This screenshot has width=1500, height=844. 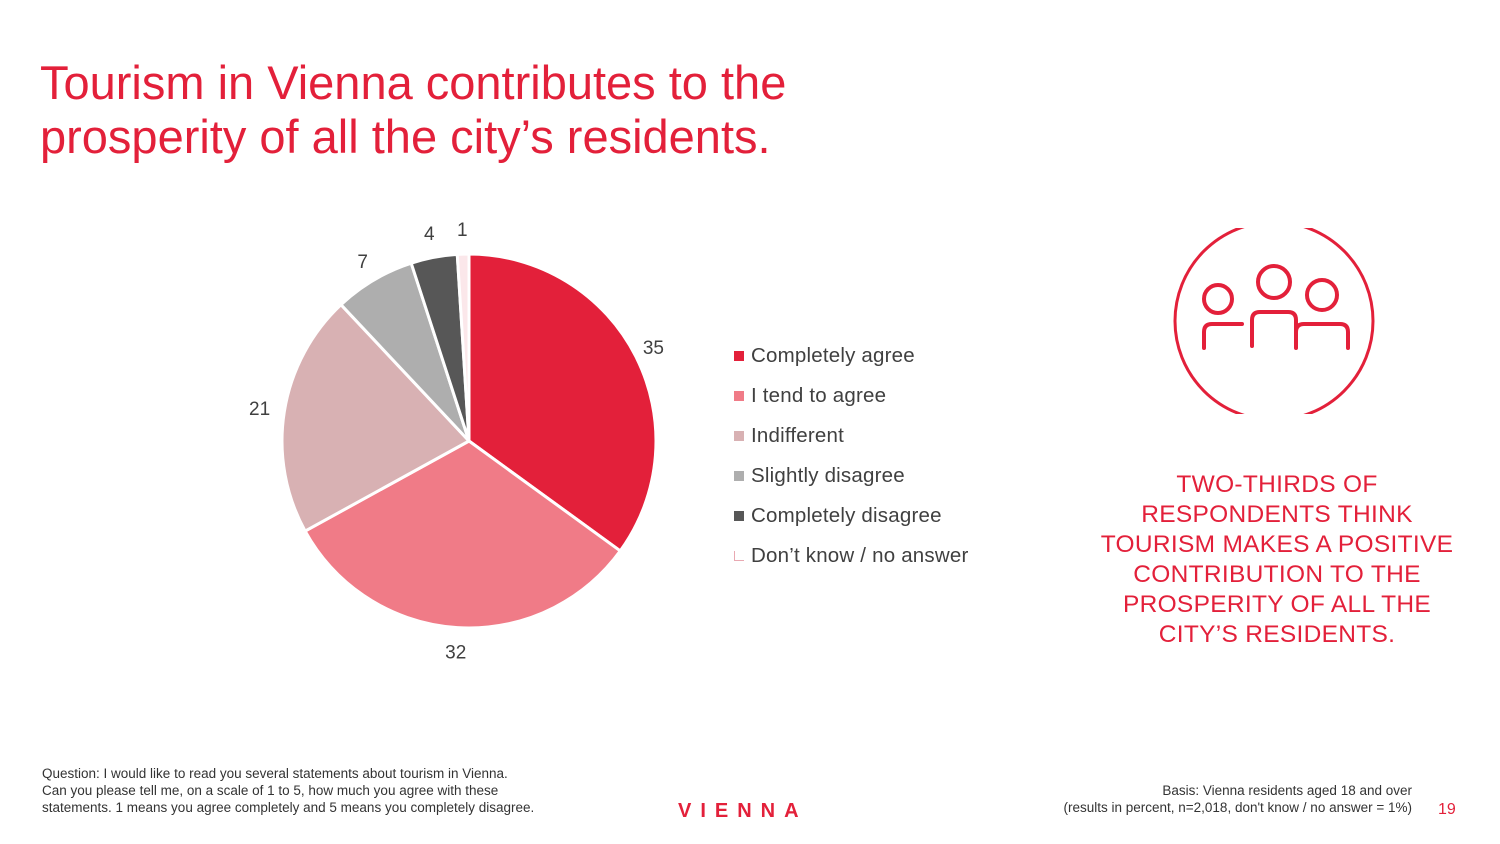 What do you see at coordinates (653, 348) in the screenshot?
I see `pie-data-label: 35` at bounding box center [653, 348].